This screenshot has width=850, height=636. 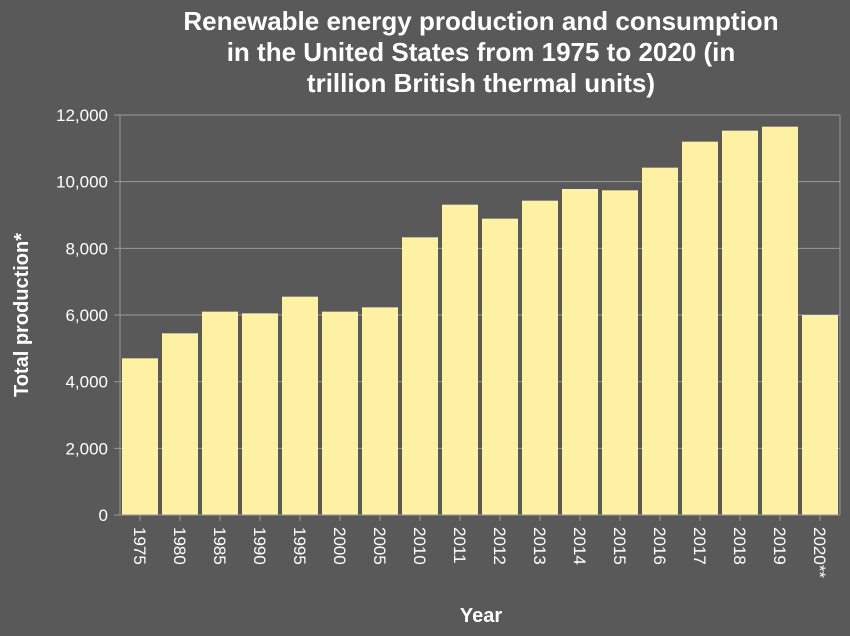 What do you see at coordinates (86, 248) in the screenshot?
I see `y-tick-label: 8,000` at bounding box center [86, 248].